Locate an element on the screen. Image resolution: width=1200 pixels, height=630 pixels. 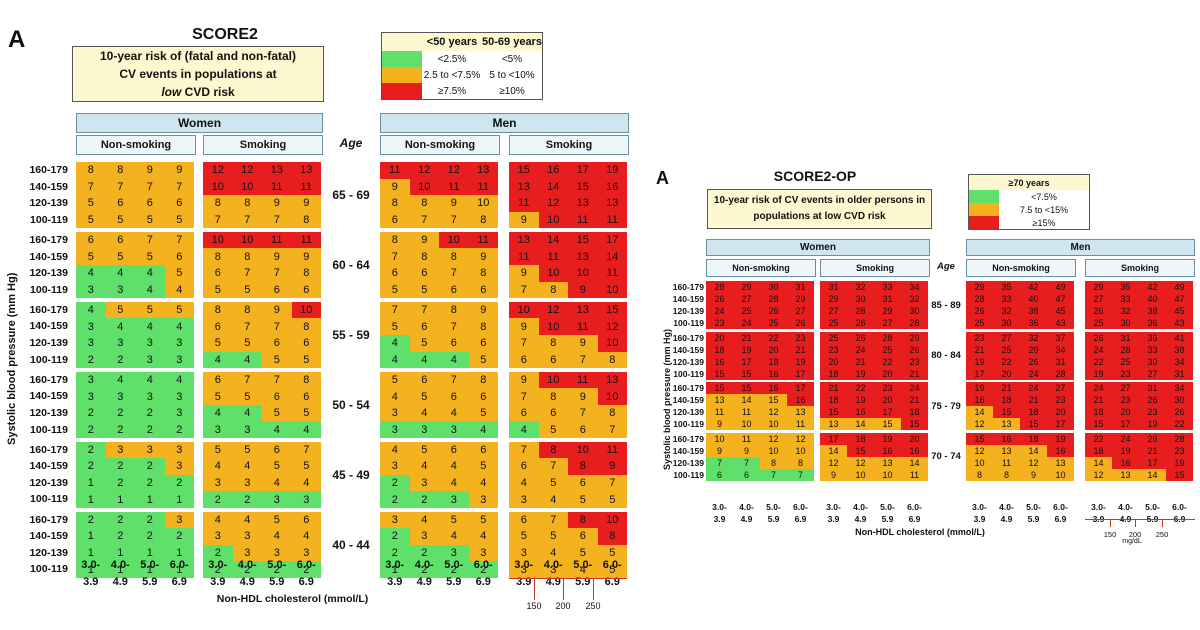
x-axis-label: Non-HDL cholesterol (mmol/L) is located at coordinates (920, 532).